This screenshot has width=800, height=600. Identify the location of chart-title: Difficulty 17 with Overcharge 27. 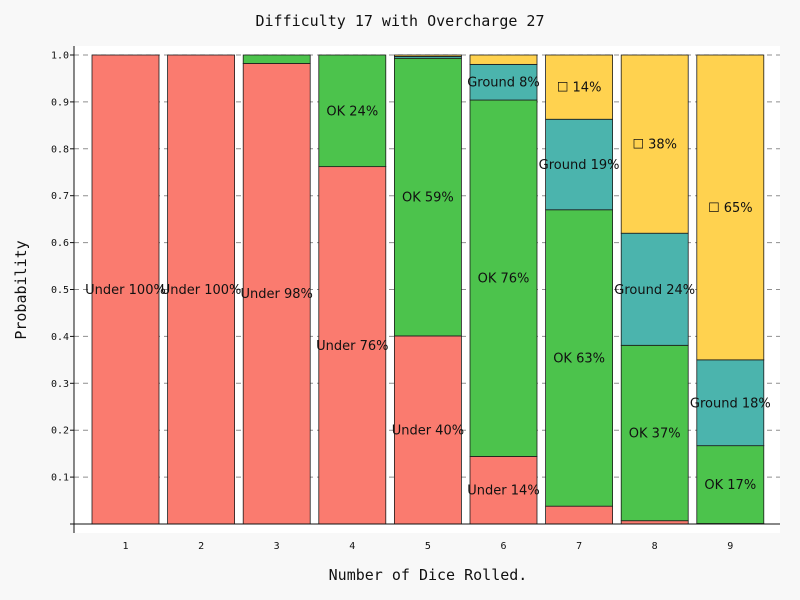
(400, 21).